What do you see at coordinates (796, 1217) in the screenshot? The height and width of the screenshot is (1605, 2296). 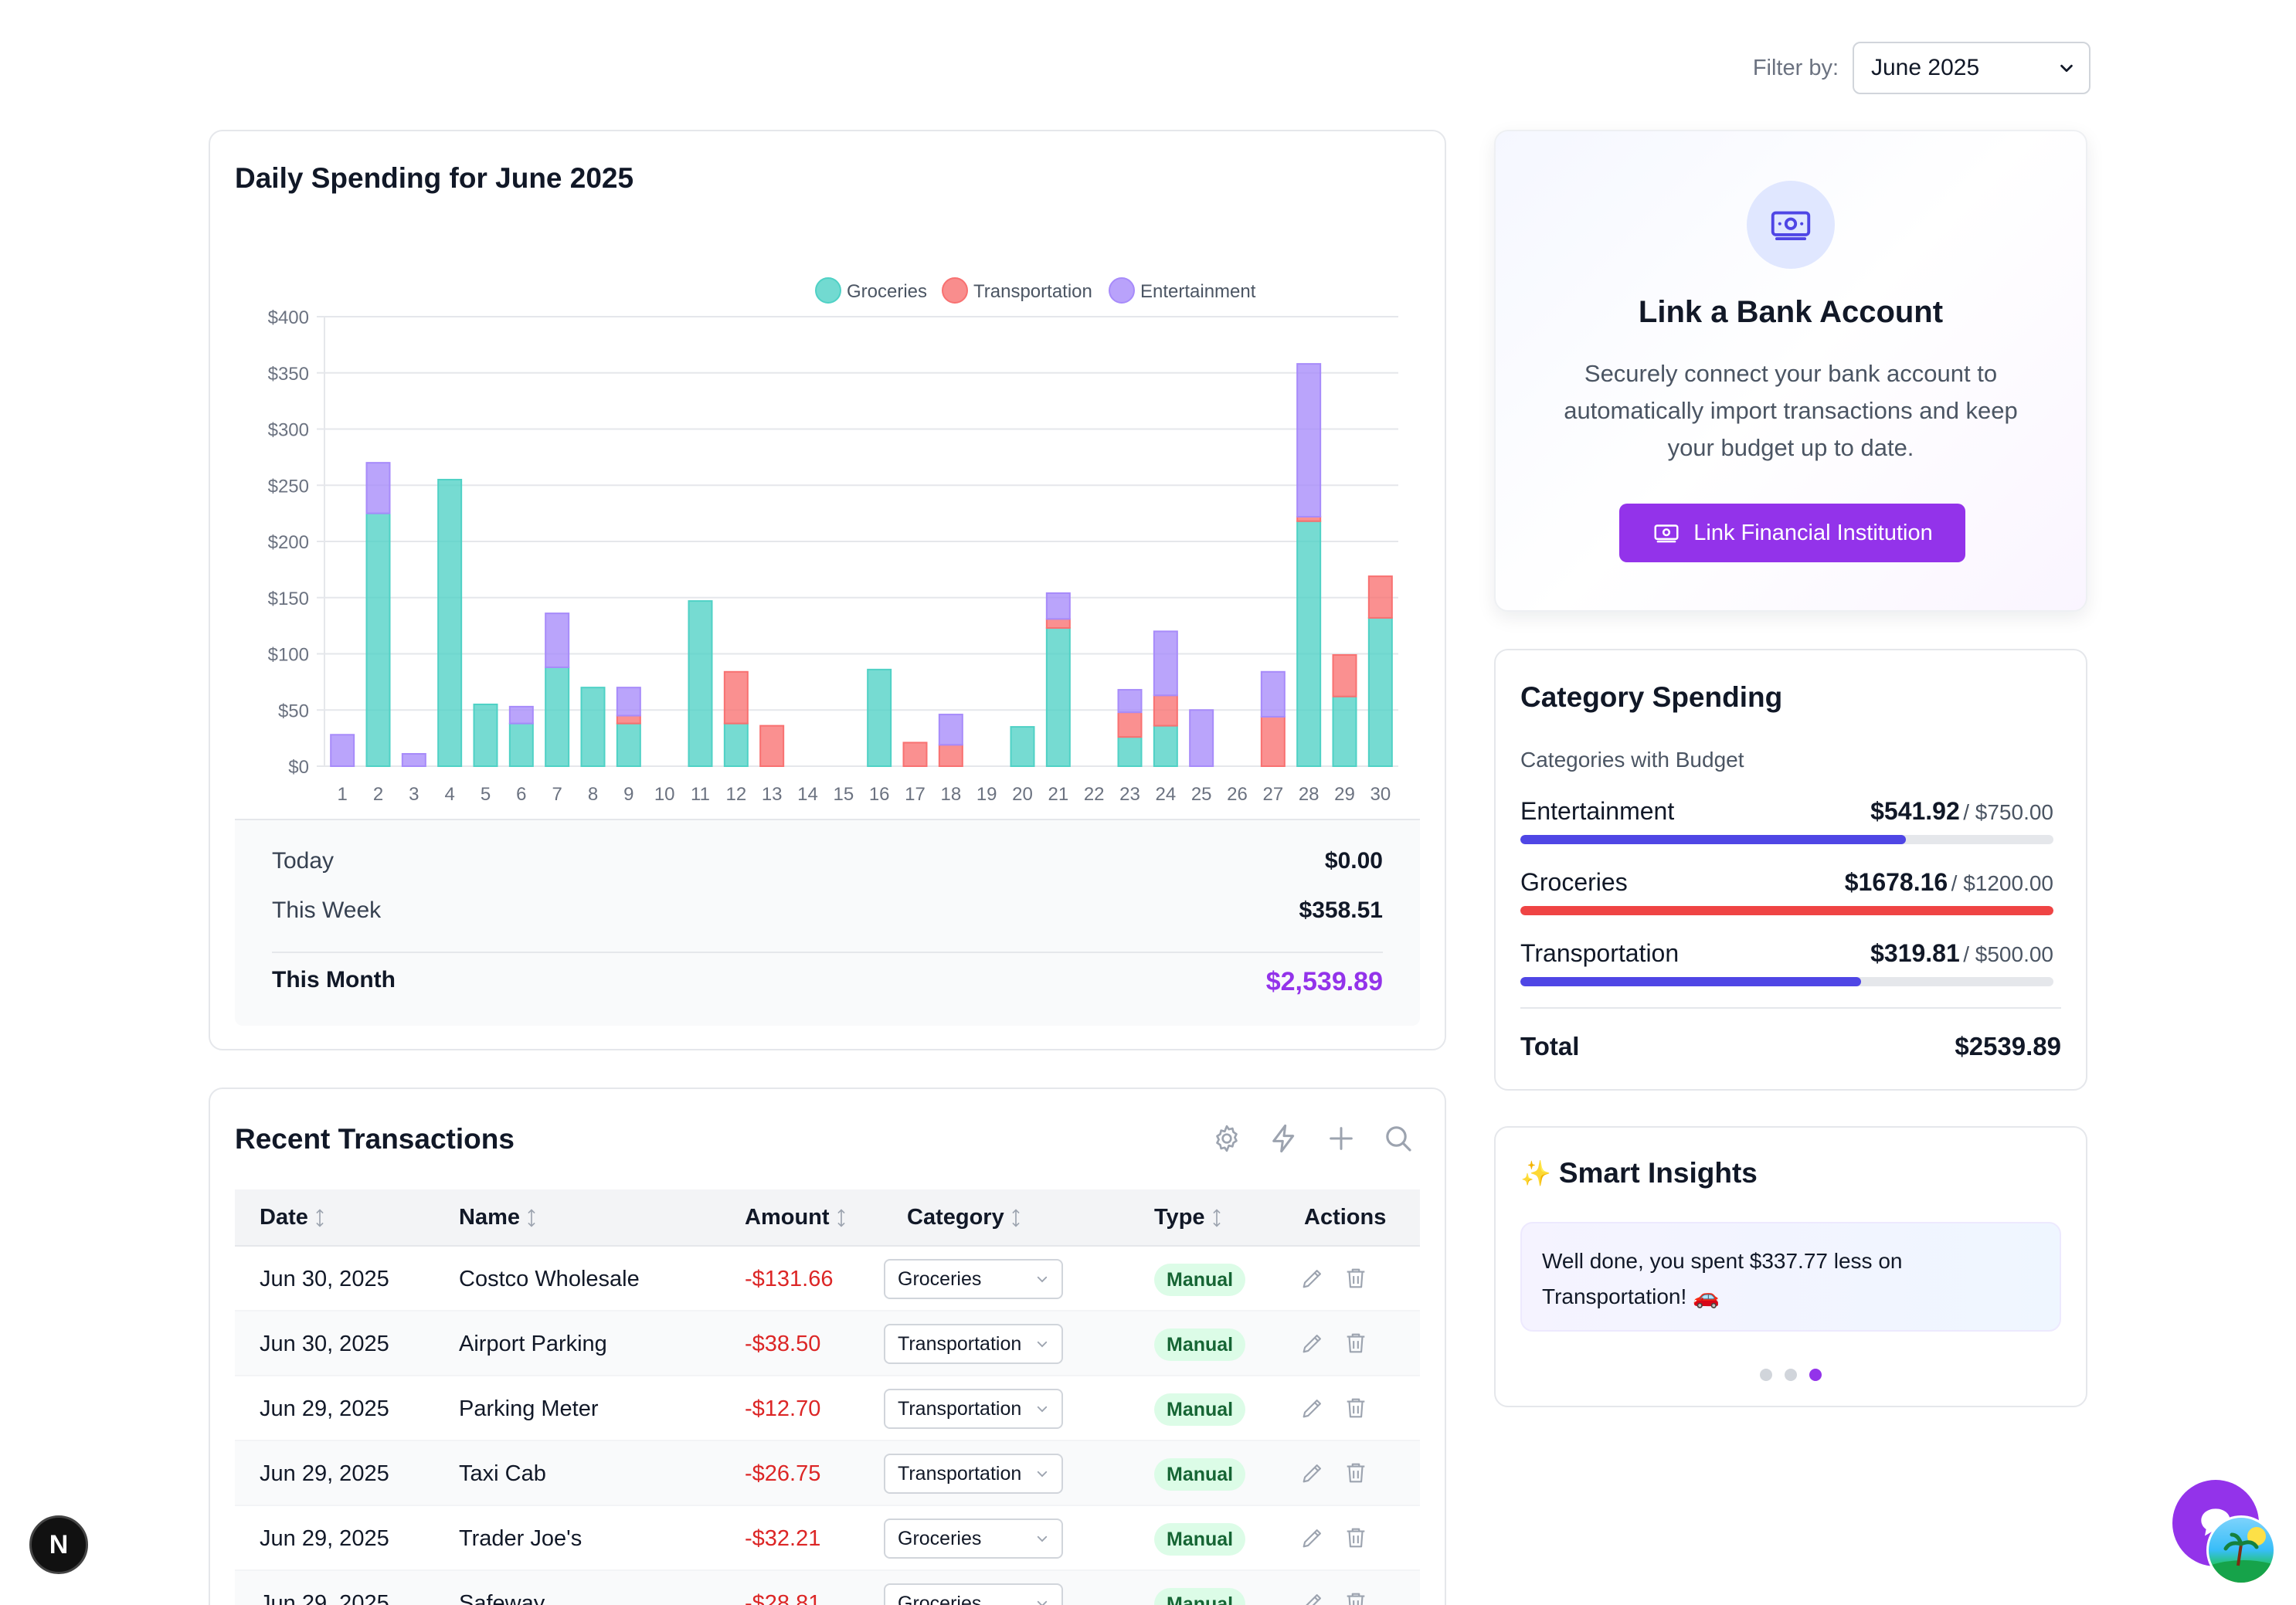 I see `column-header-amount: Amount` at bounding box center [796, 1217].